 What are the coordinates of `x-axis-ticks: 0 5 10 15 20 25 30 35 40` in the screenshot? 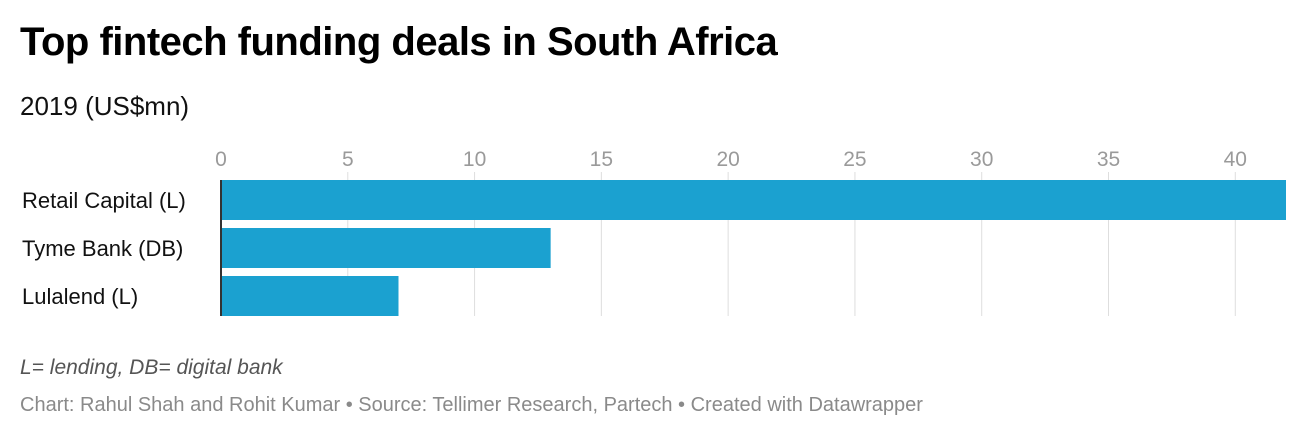 It's located at (731, 159).